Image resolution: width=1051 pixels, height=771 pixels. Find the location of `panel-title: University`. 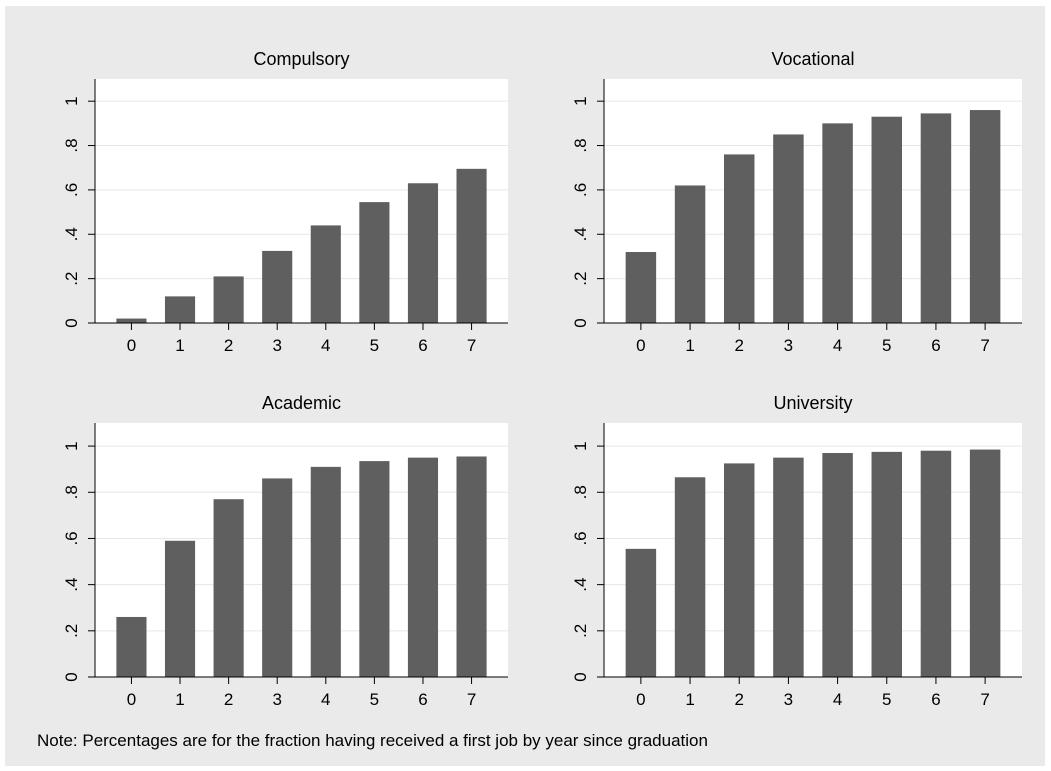

panel-title: University is located at coordinates (812, 403).